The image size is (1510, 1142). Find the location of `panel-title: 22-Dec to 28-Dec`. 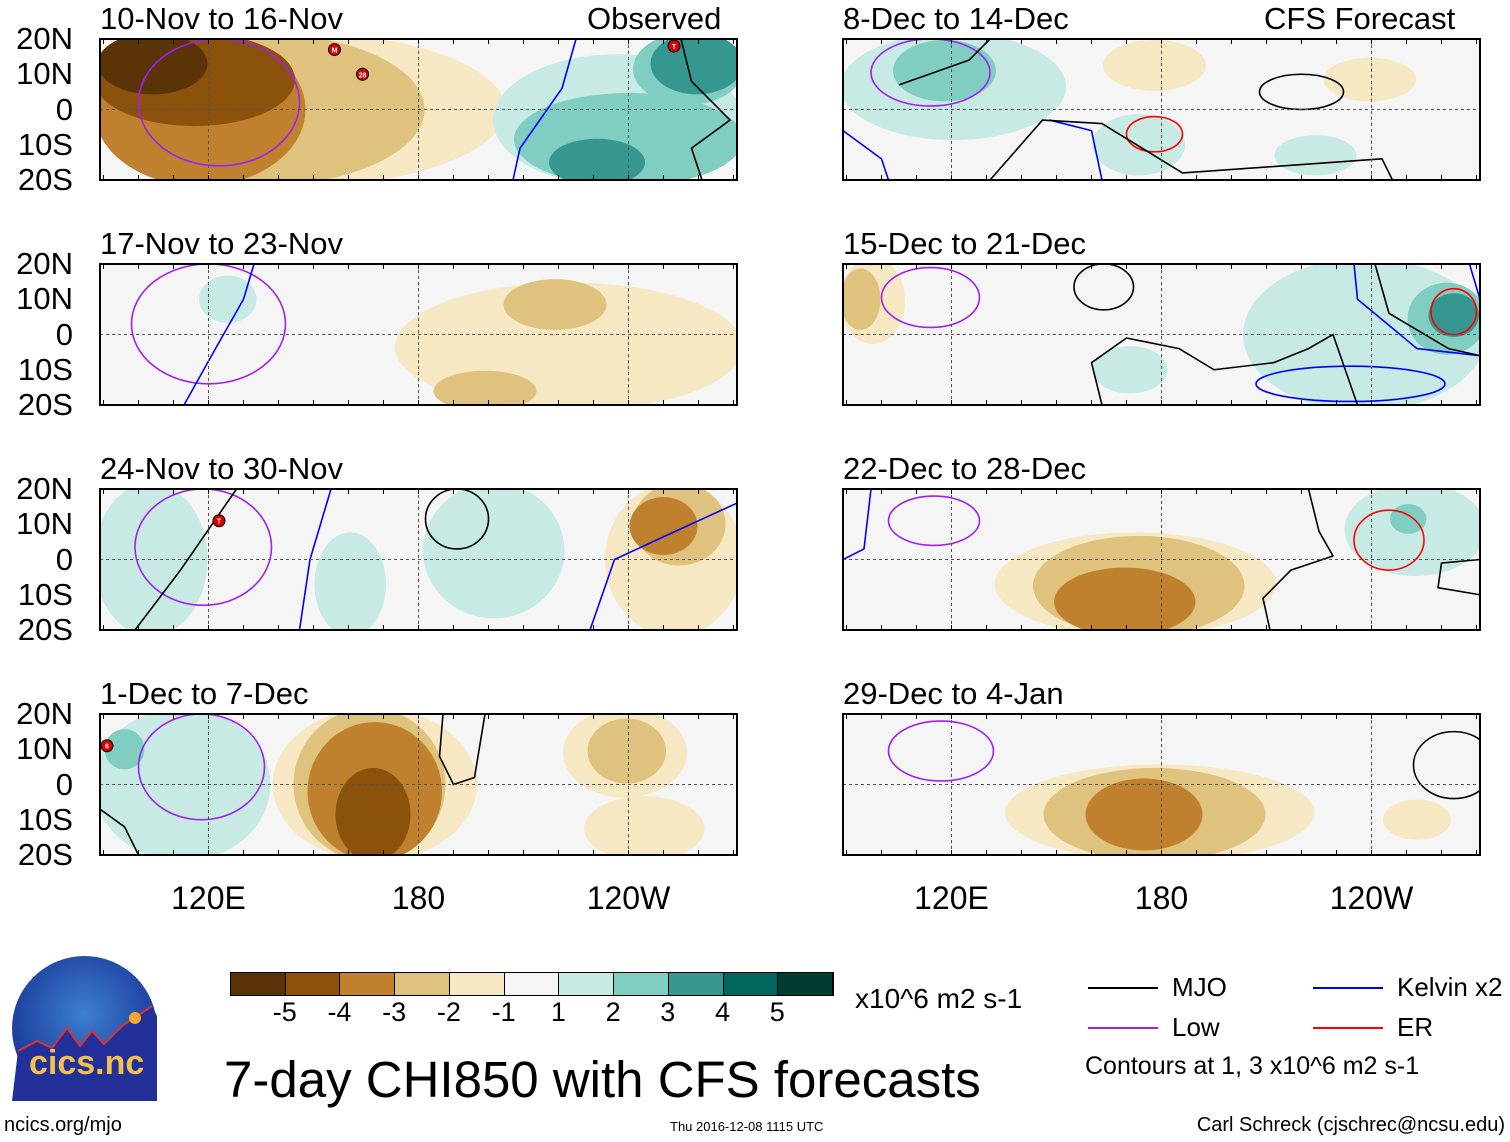

panel-title: 22-Dec to 28-Dec is located at coordinates (964, 468).